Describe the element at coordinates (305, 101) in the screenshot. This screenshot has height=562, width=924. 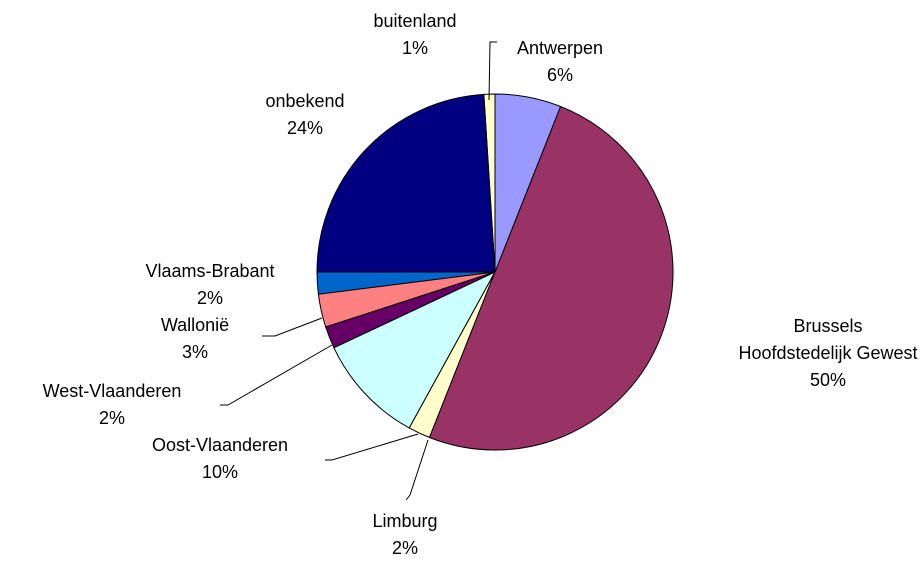
I see `category-label: onbekend` at that location.